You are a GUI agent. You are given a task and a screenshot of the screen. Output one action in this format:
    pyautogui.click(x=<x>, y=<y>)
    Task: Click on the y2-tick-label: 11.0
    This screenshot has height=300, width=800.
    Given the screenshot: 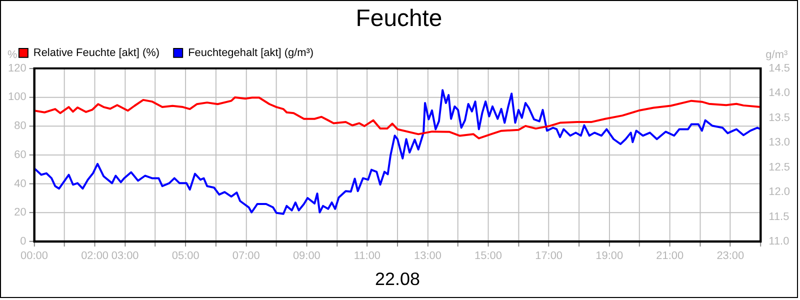 What is the action you would take?
    pyautogui.click(x=779, y=242)
    